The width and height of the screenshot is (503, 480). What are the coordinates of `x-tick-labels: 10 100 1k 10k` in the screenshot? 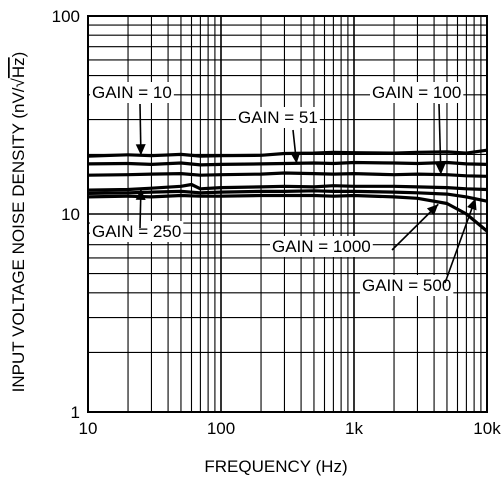 It's located at (290, 428).